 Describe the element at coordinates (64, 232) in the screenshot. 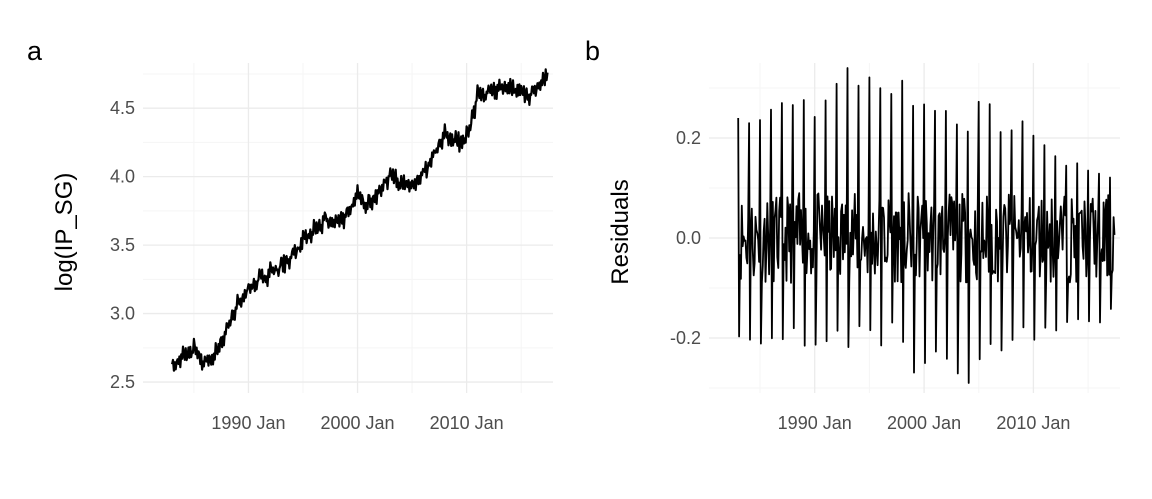

I see `panel-a-ylabel: log(IP_SG)` at that location.